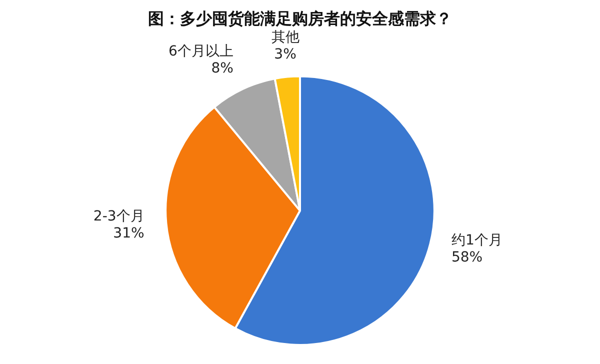 The height and width of the screenshot is (364, 600). Describe the element at coordinates (300, 18) in the screenshot. I see `chart-title: 图：多少囤货能满足购房者的安全感需求？` at that location.